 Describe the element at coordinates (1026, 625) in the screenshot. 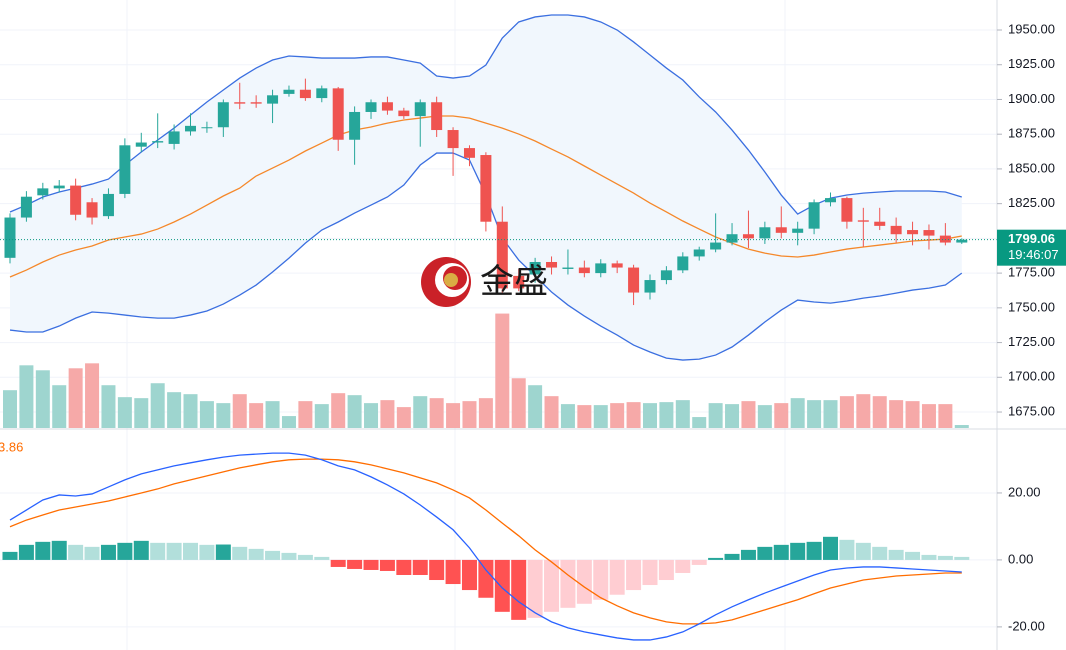

I see `y-tick-label: -20.00` at that location.